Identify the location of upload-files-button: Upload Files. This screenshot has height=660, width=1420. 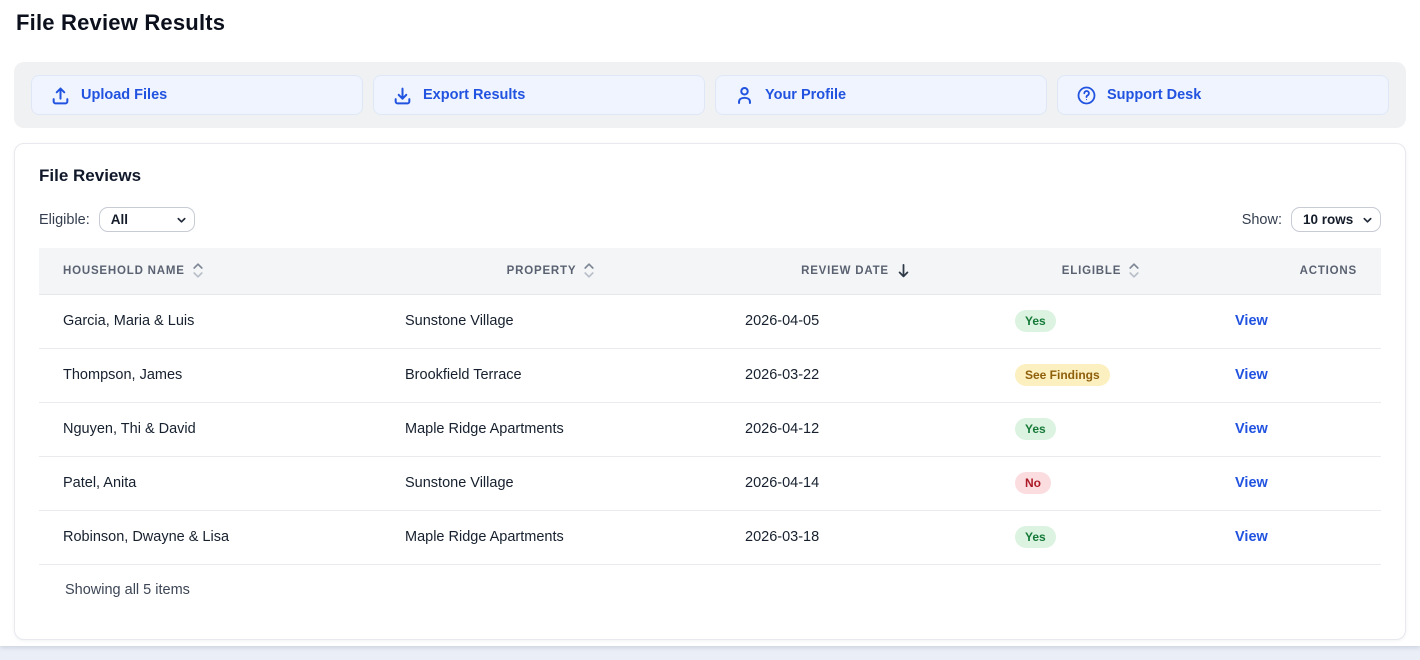
(197, 95).